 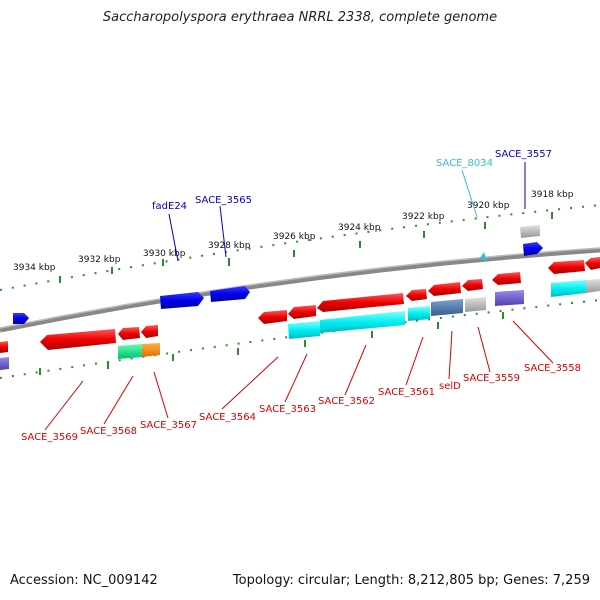 I want to click on gene-label-sace-8034: SACE_8034, so click(x=464, y=163).